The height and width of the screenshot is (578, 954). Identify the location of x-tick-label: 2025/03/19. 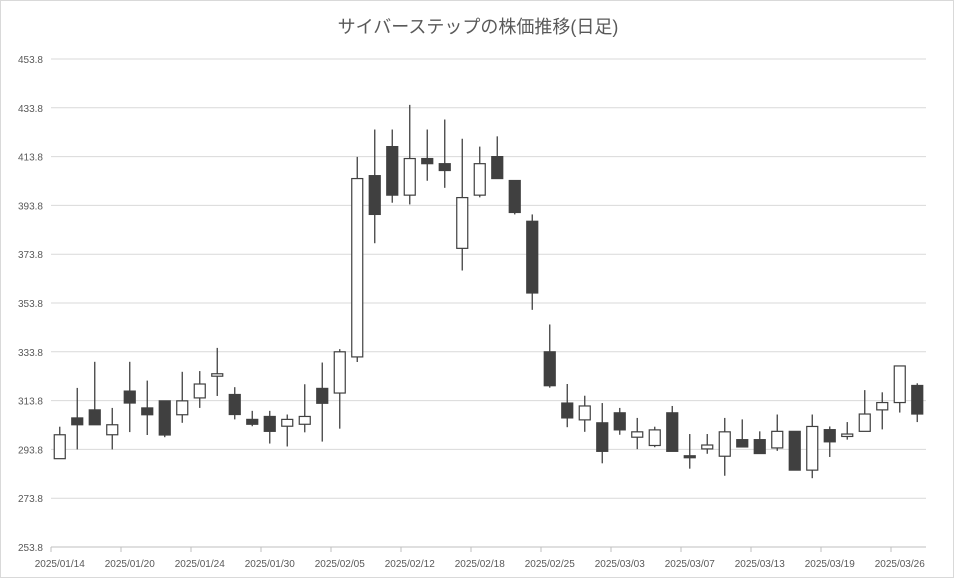
(830, 564).